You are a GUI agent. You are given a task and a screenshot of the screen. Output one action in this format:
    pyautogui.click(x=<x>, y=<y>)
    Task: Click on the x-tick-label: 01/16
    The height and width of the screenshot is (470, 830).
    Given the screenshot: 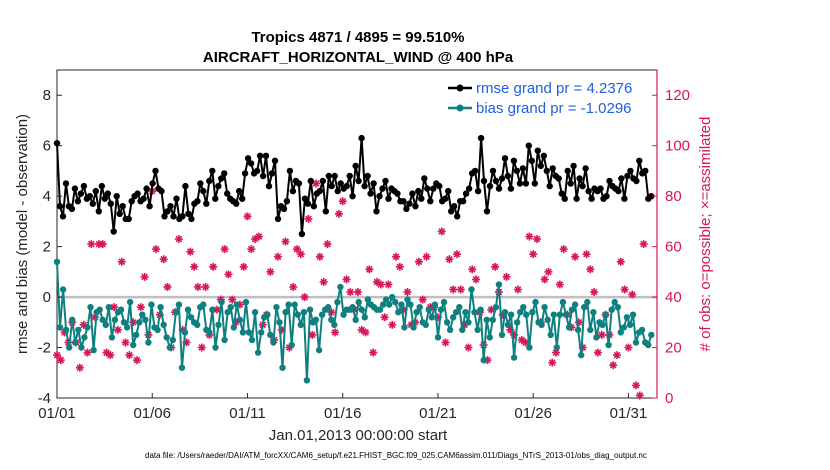 What is the action you would take?
    pyautogui.click(x=343, y=413)
    